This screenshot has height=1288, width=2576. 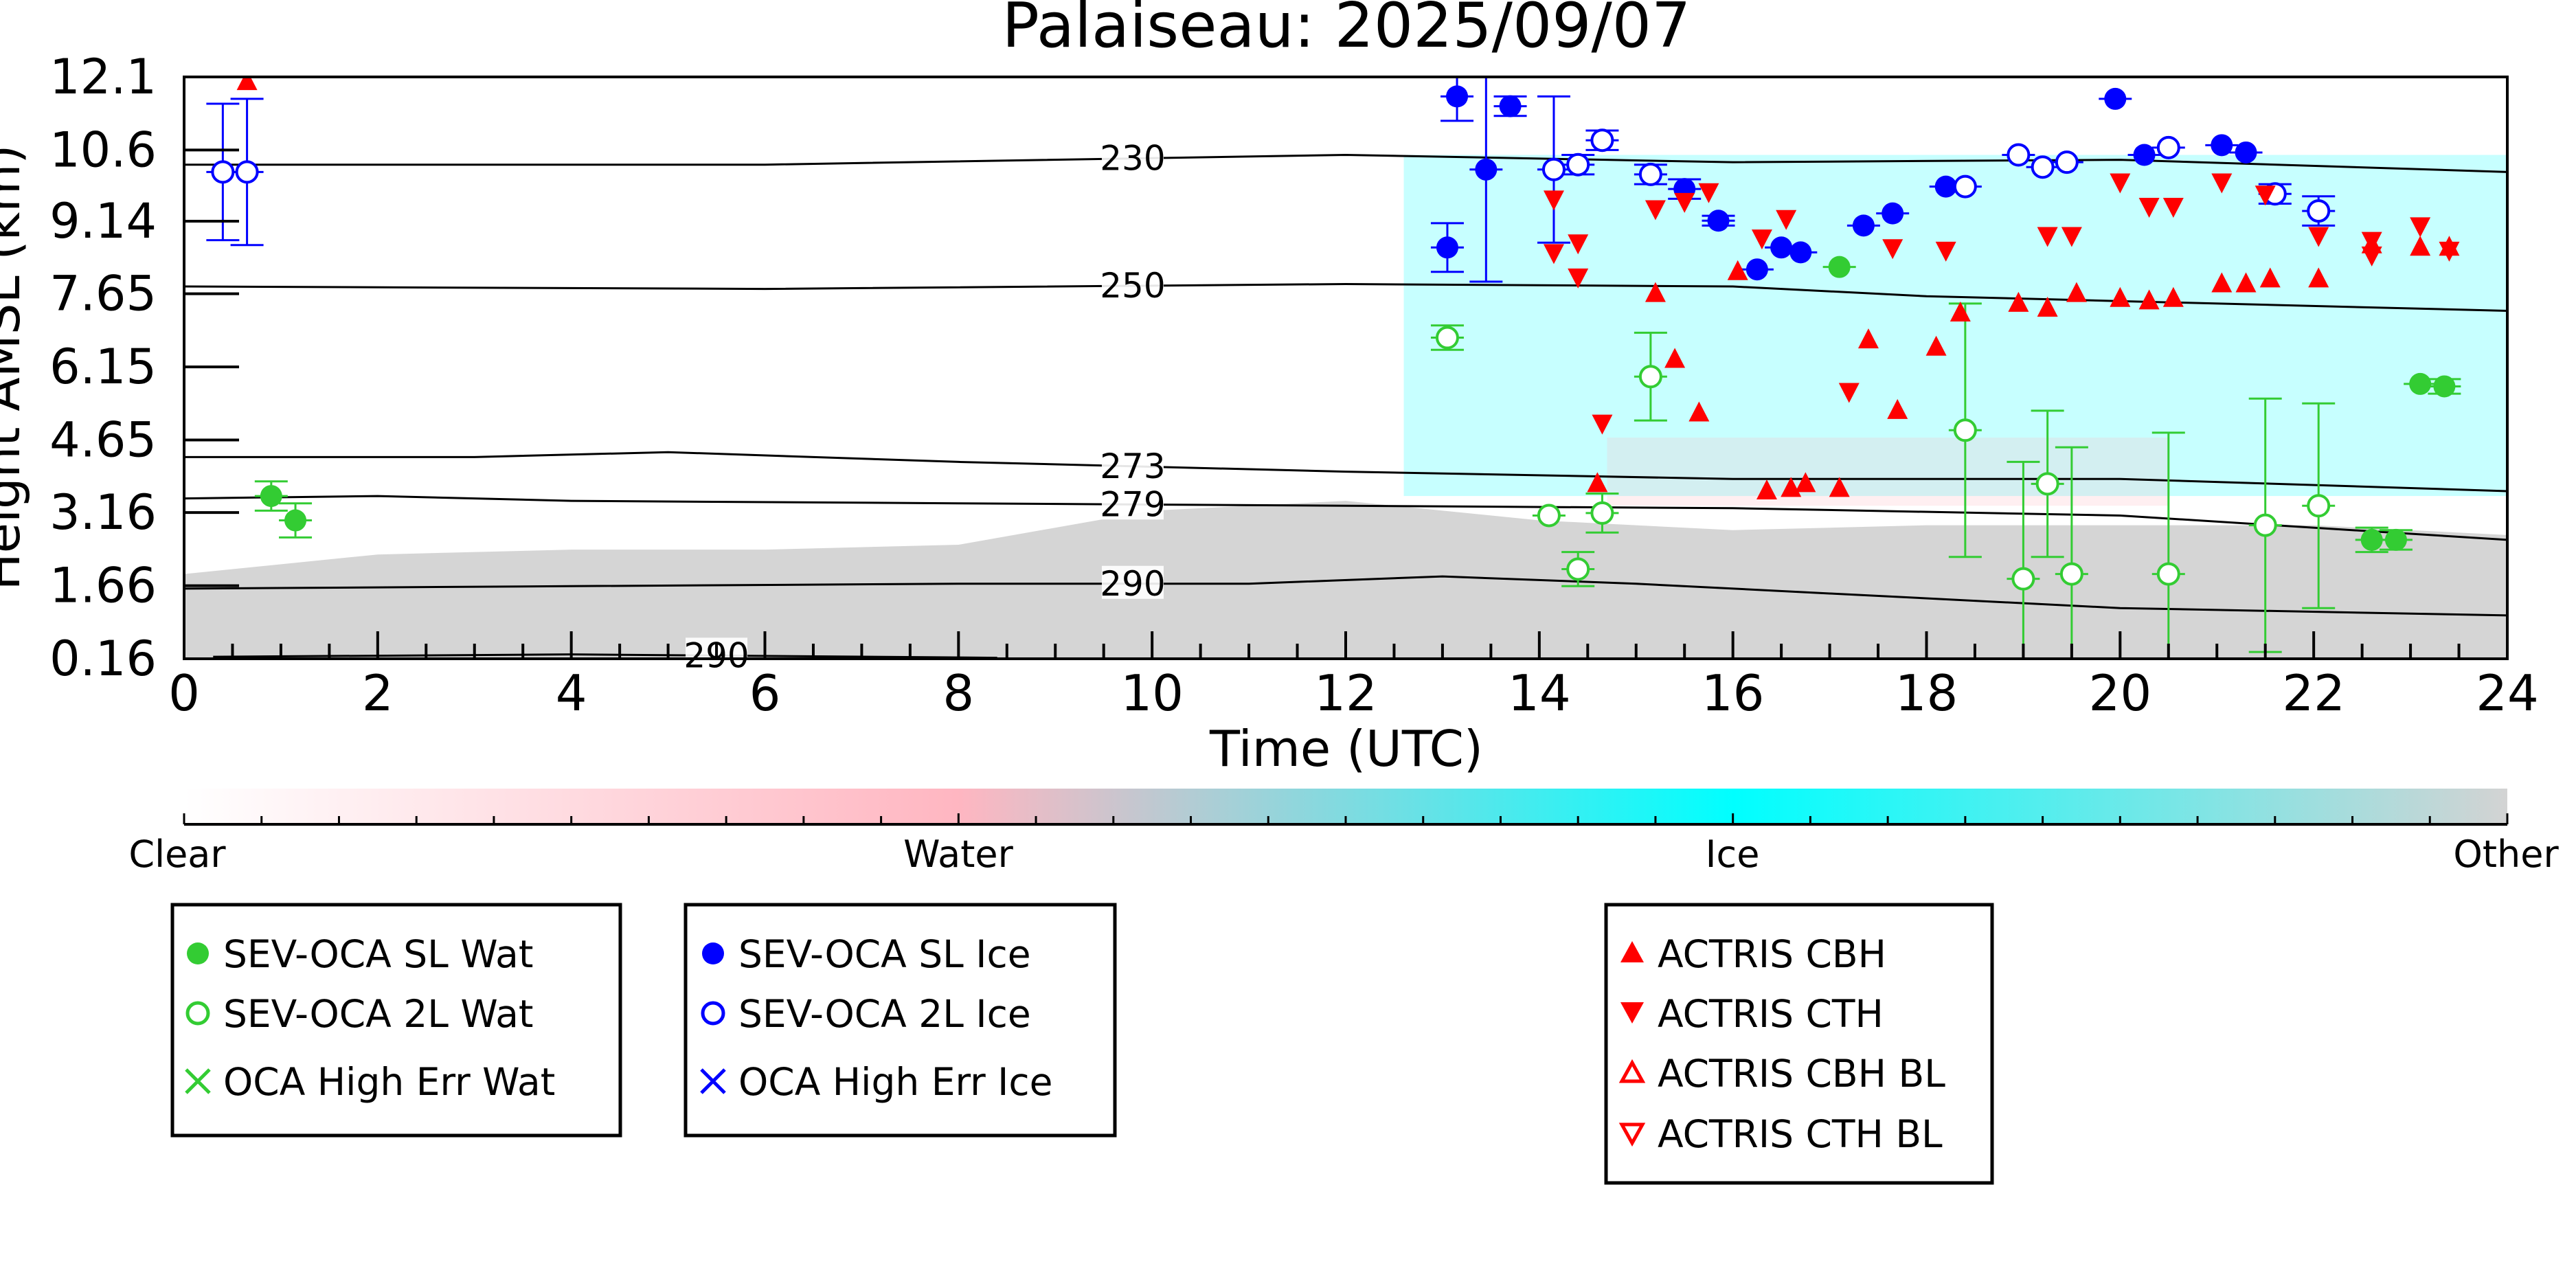 I want to click on x-axis-label: Time (UTC), so click(x=1346, y=749).